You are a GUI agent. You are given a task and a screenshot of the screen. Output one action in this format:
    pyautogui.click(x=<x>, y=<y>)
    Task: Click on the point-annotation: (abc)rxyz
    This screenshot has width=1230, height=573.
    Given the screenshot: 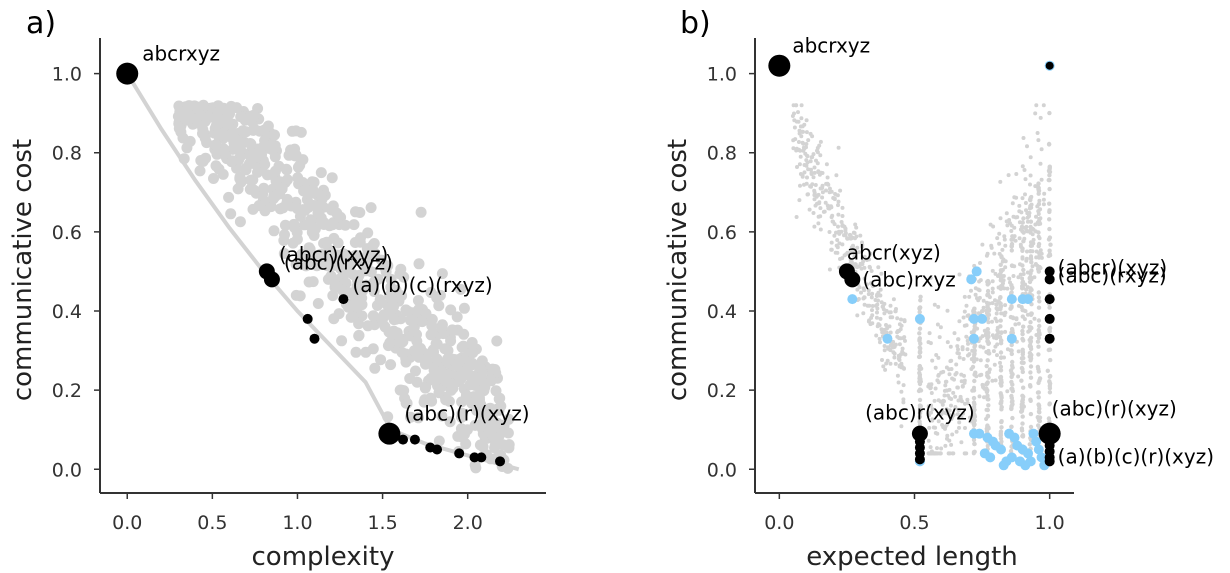 What is the action you would take?
    pyautogui.click(x=908, y=279)
    